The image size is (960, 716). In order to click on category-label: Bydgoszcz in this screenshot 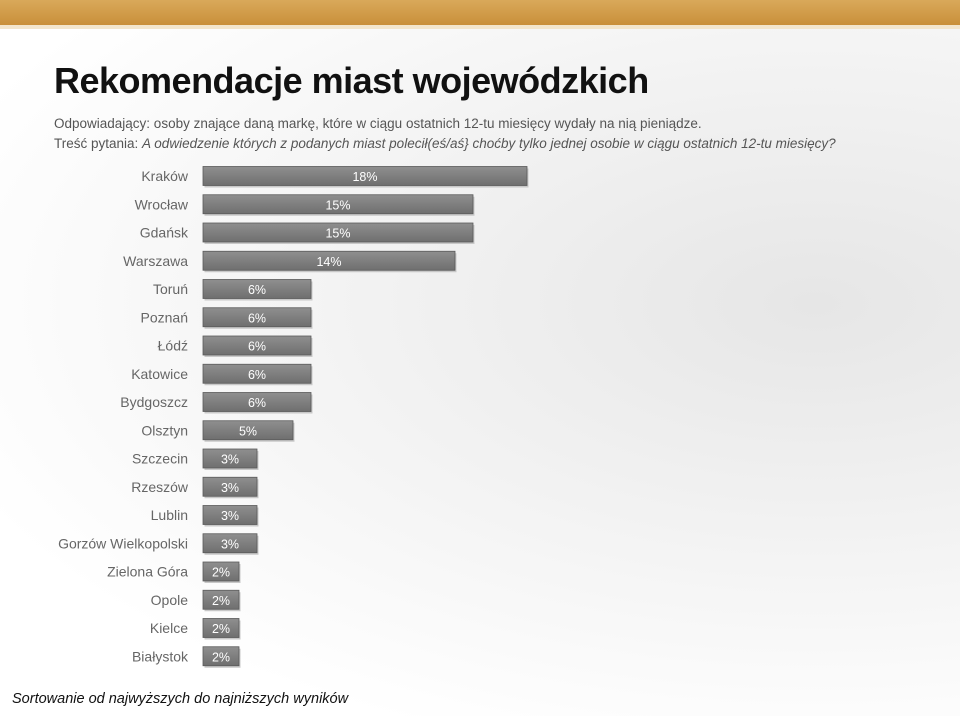, I will do `click(154, 402)`.